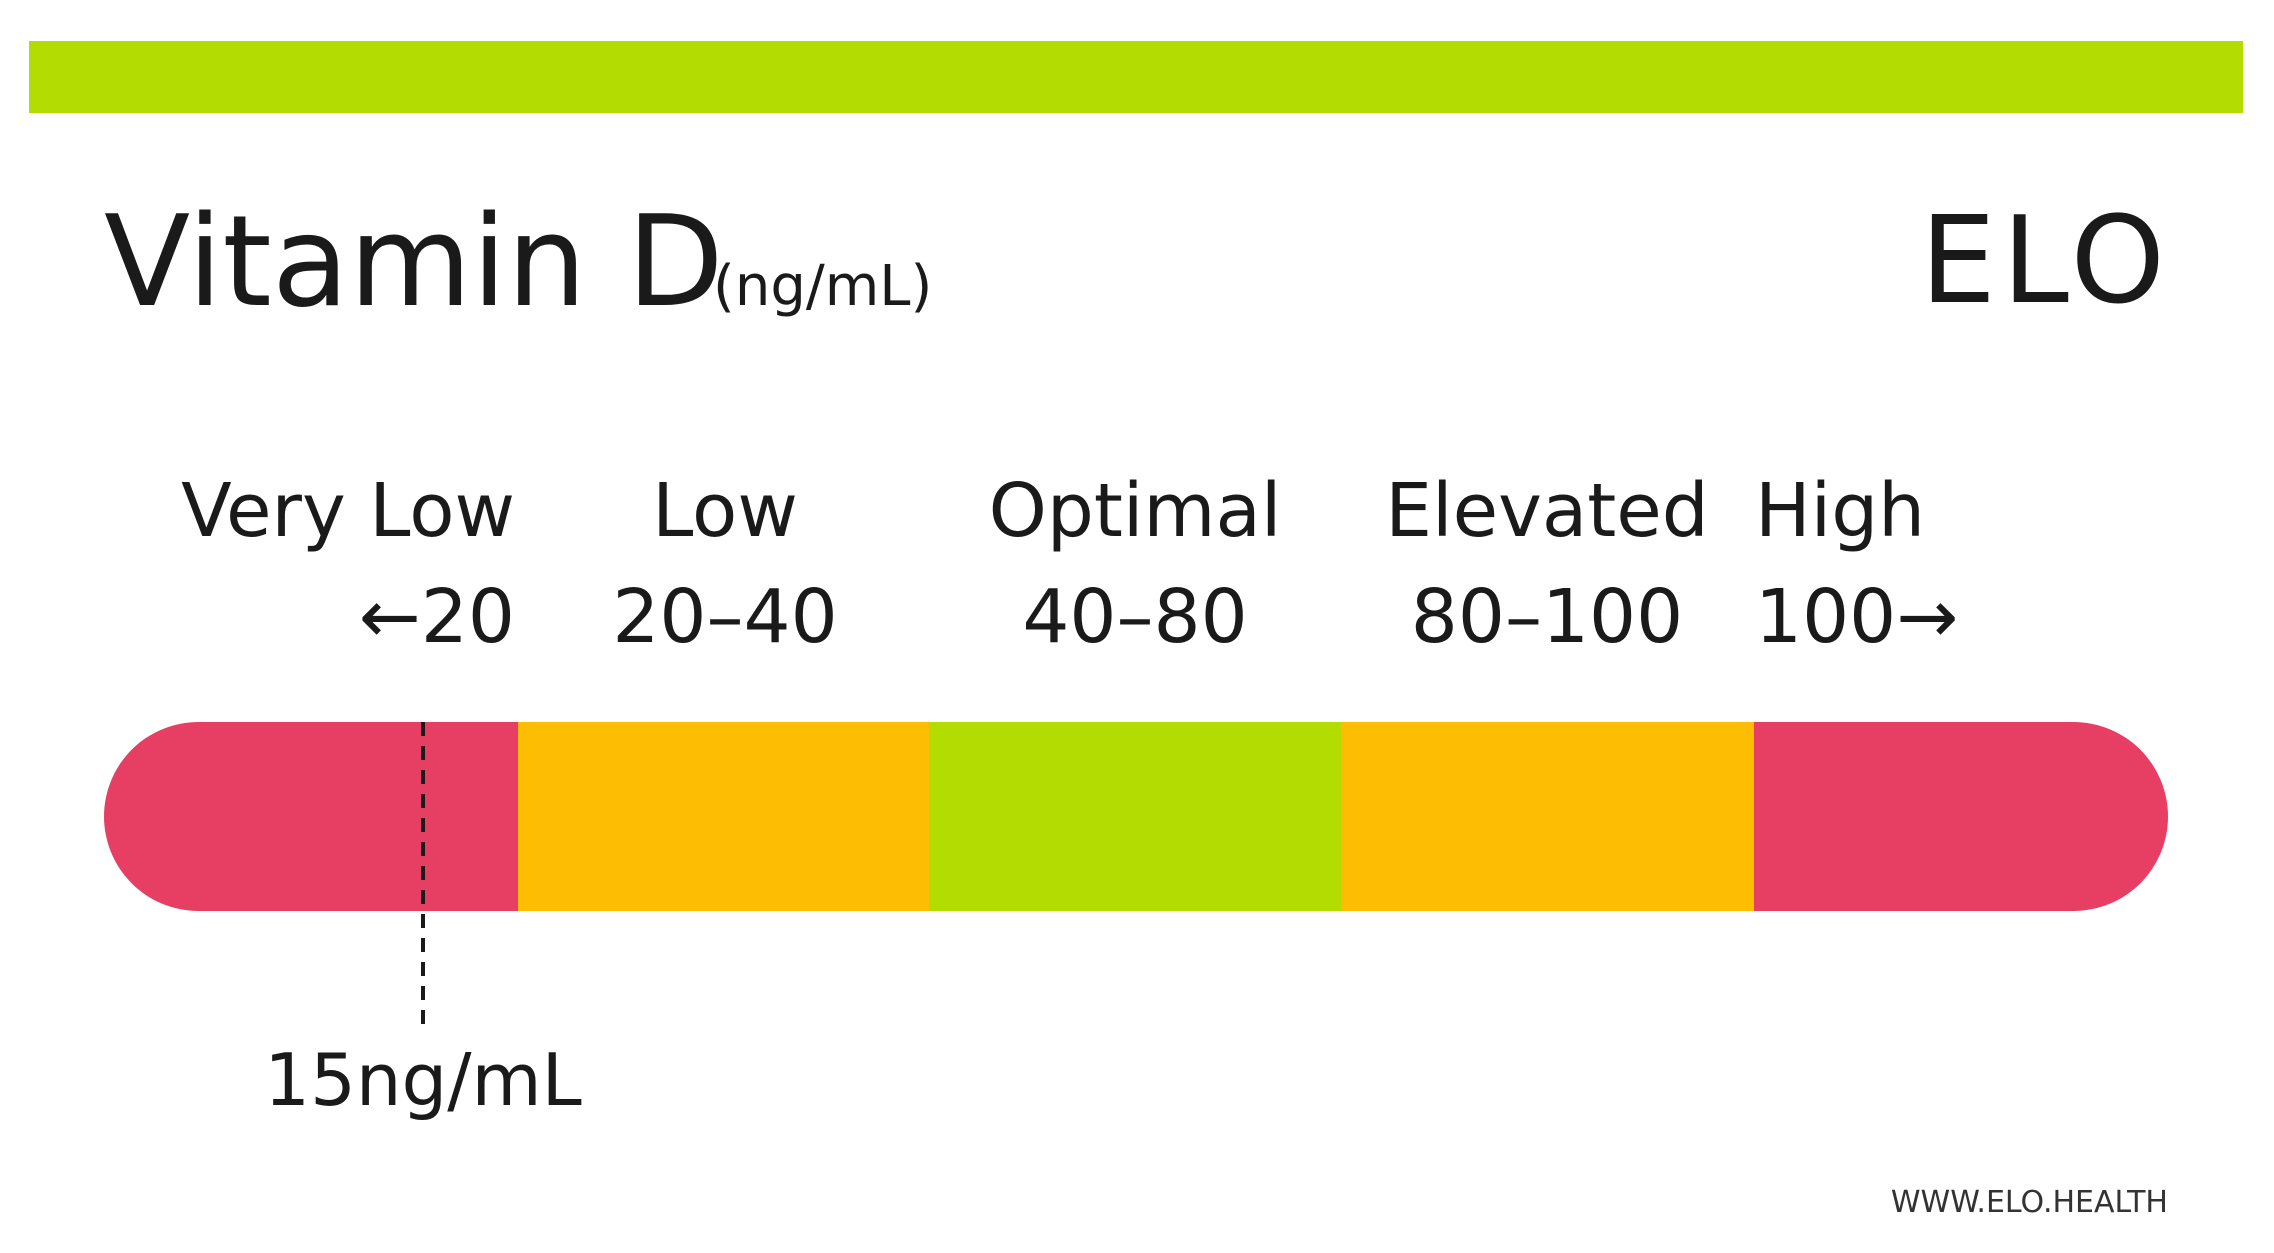 Image resolution: width=2274 pixels, height=1253 pixels. I want to click on range-bar, so click(1136, 816).